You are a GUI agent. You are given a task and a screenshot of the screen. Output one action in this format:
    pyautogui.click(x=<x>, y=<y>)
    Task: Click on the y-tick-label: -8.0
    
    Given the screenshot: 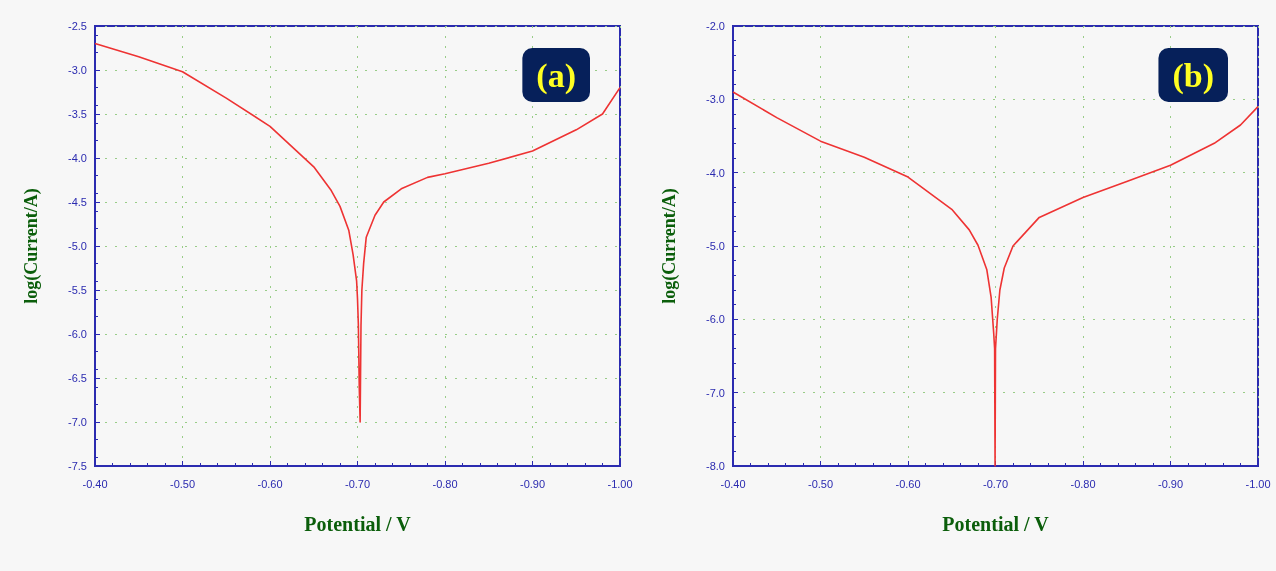 What is the action you would take?
    pyautogui.click(x=715, y=466)
    